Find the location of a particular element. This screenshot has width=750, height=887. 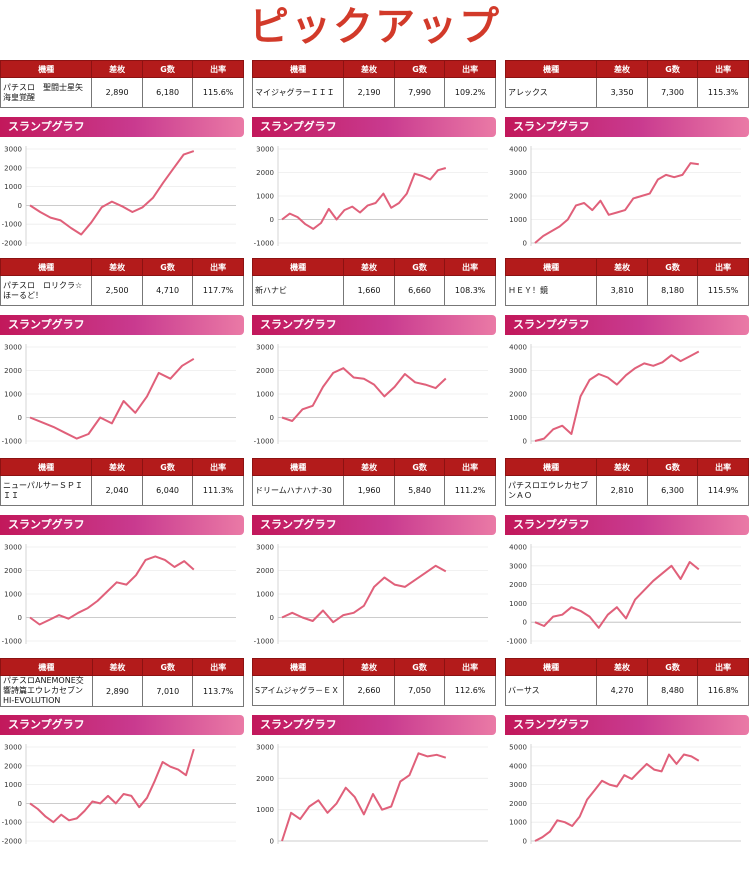

machine-spec-table: 機種 差枚 G数 出率 バーサス 4,270 8,480 116.8% is located at coordinates (626, 682).